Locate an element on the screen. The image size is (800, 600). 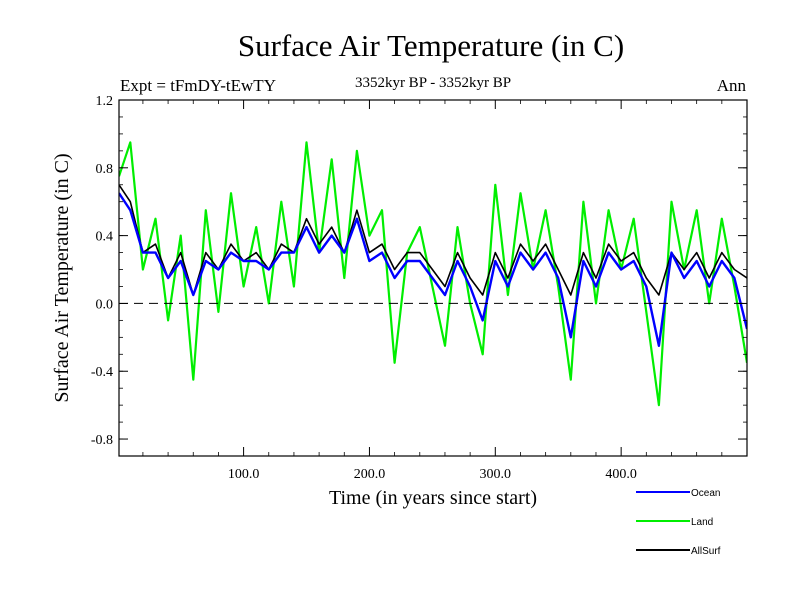
x-tick-label: 300.0 is located at coordinates (496, 474).